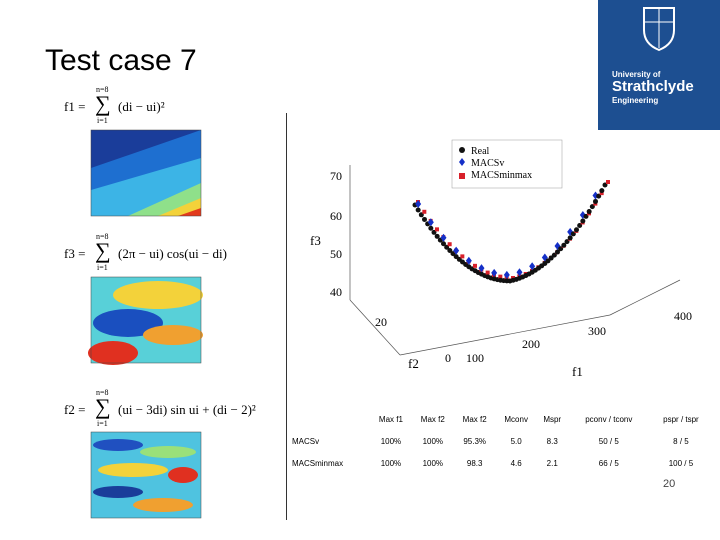 Image resolution: width=720 pixels, height=540 pixels. Describe the element at coordinates (336, 292) in the screenshot. I see `z-tick-label: 40` at that location.